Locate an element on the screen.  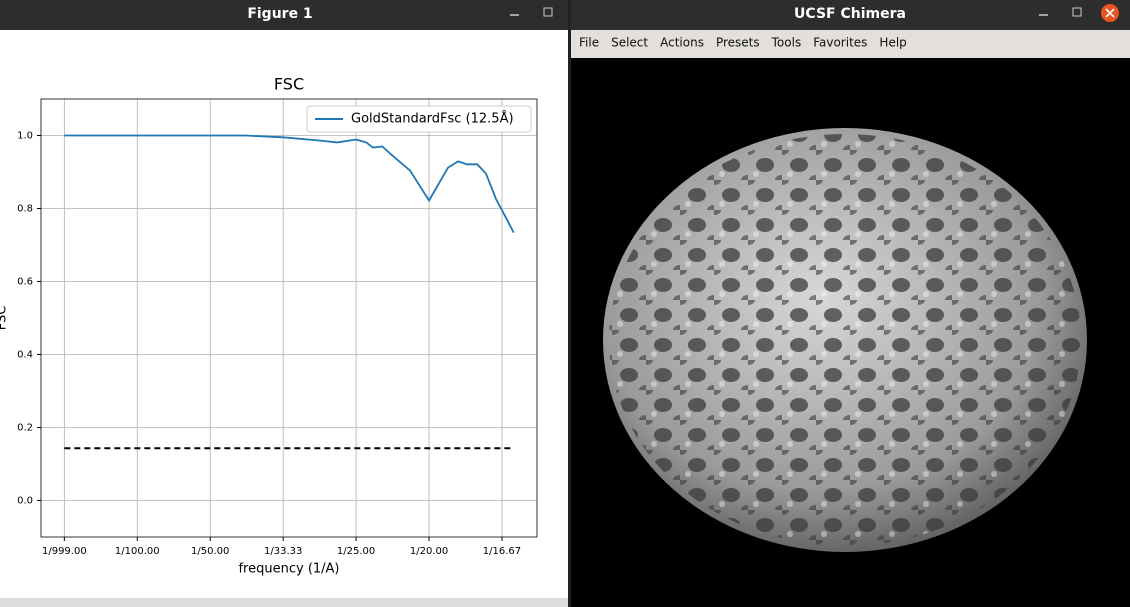
menu-item: Favorites is located at coordinates (840, 43).